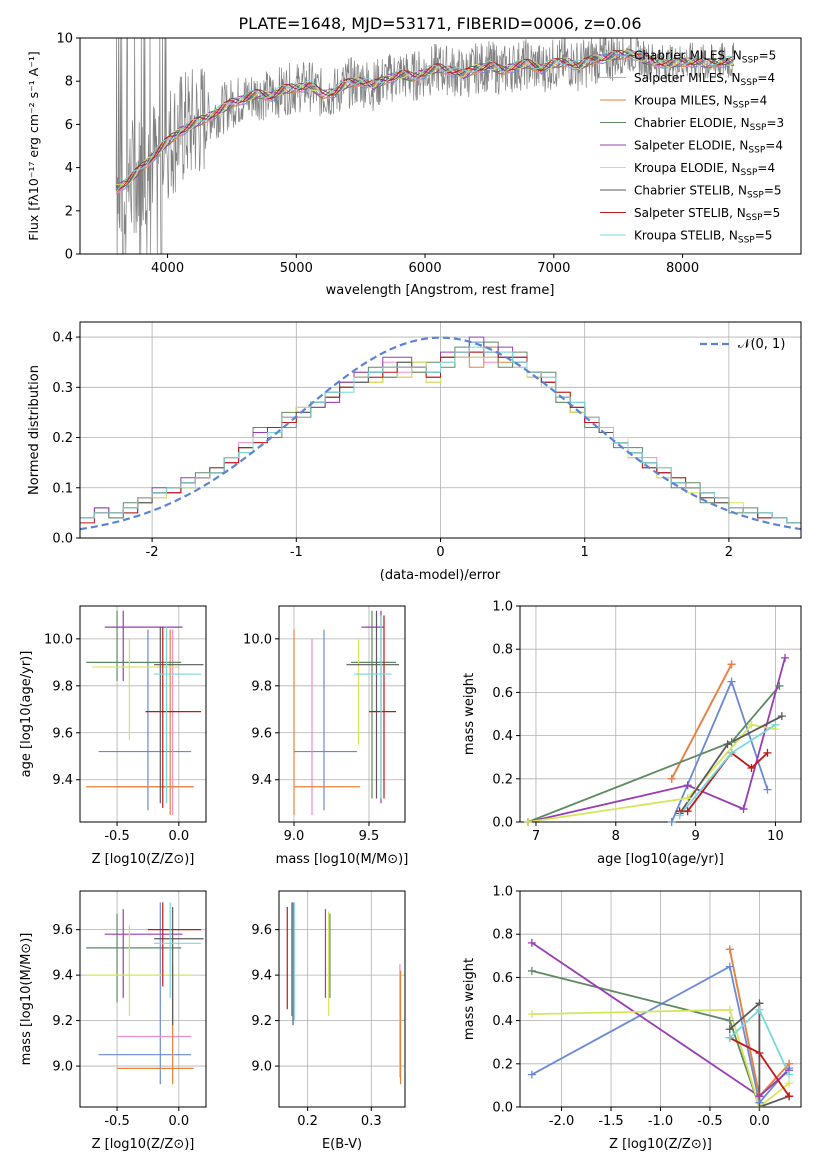 The image size is (819, 1170). I want to click on y-tick-label: 9.6, so click(62, 733).